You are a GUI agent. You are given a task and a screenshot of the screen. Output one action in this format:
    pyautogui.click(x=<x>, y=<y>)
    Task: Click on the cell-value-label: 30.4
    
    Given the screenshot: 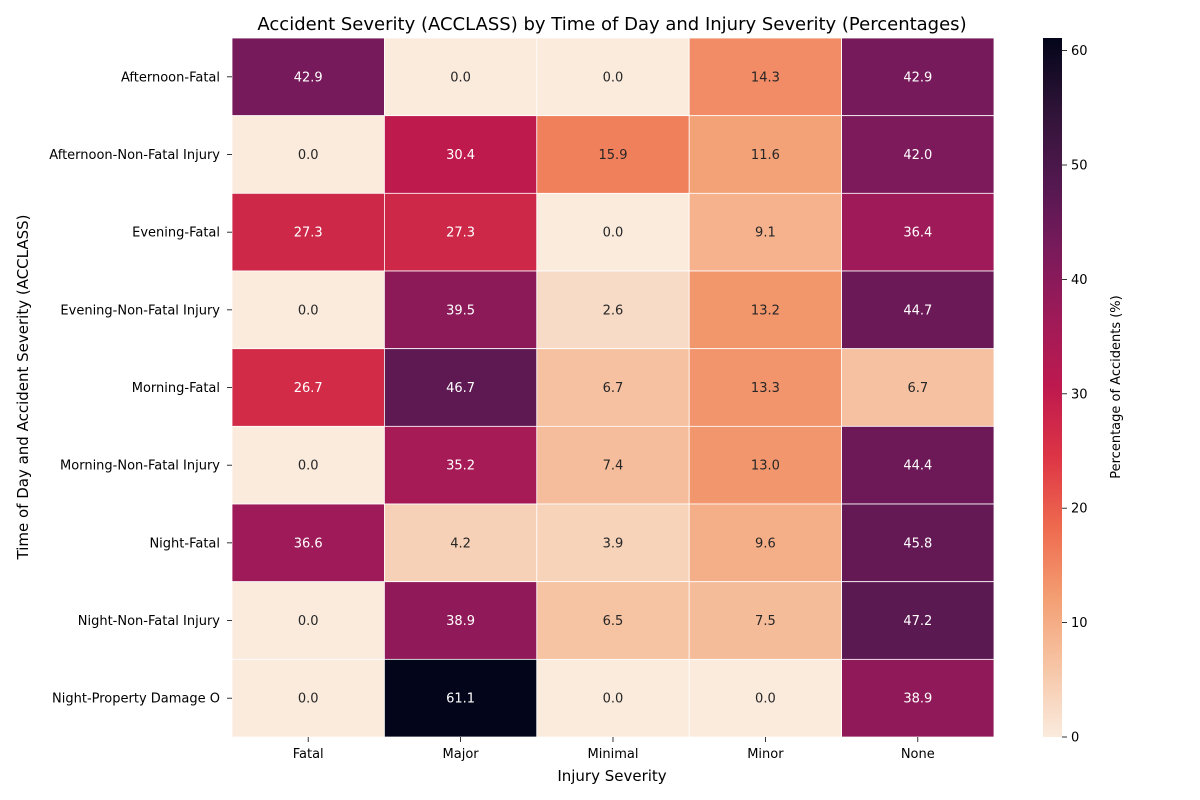 What is the action you would take?
    pyautogui.click(x=460, y=155)
    